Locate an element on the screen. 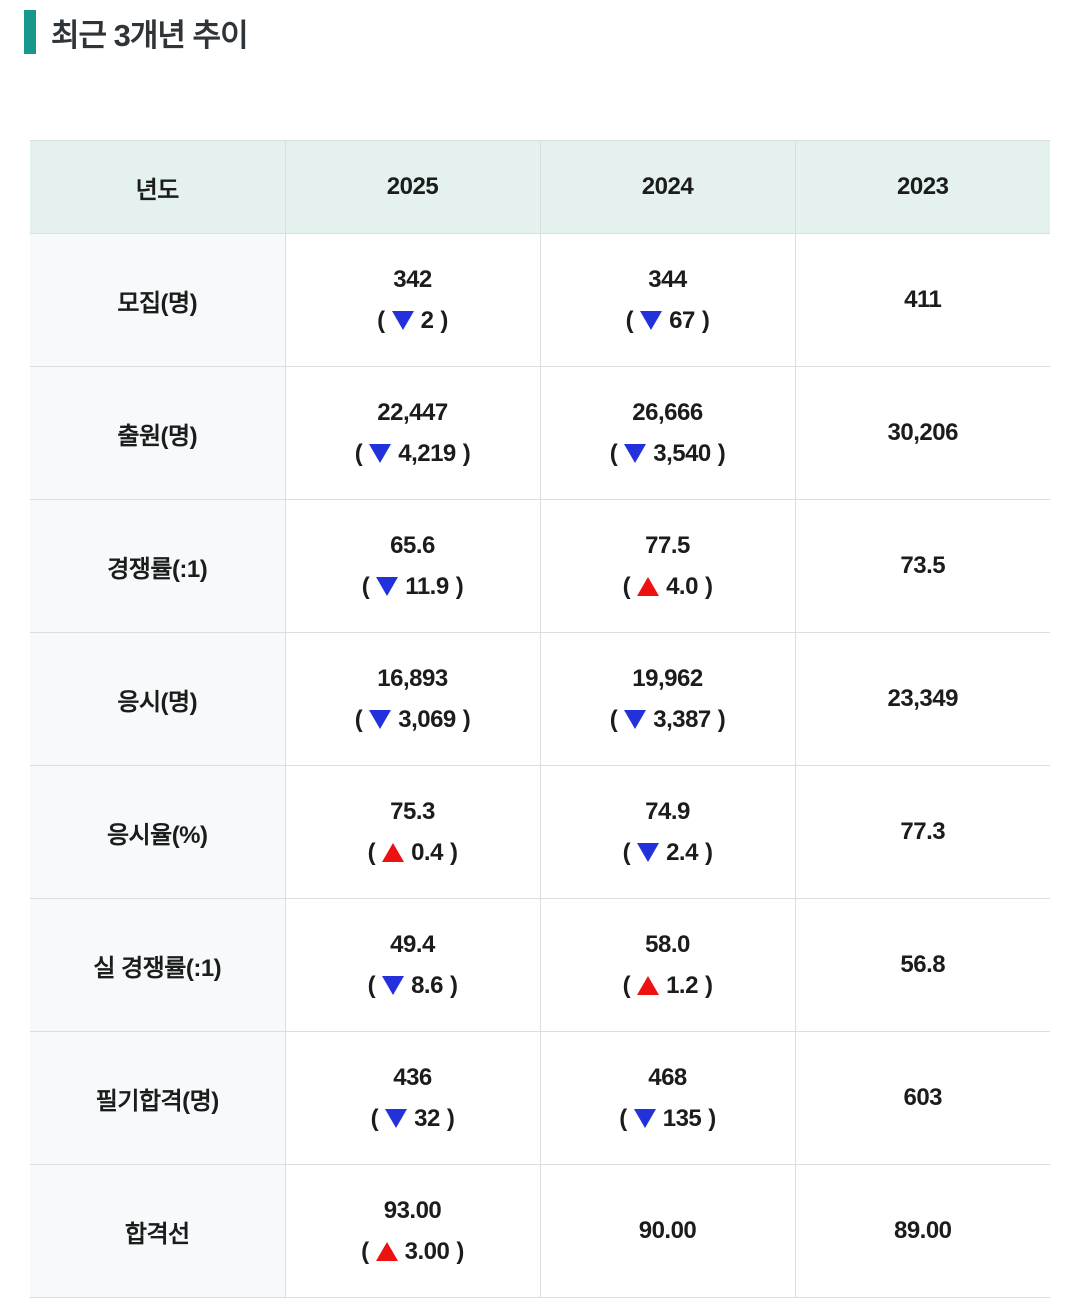 The width and height of the screenshot is (1080, 1306). table-row: 출원(명) 22,447 (4,219) 26,666 (3,540) 30,206 is located at coordinates (540, 433).